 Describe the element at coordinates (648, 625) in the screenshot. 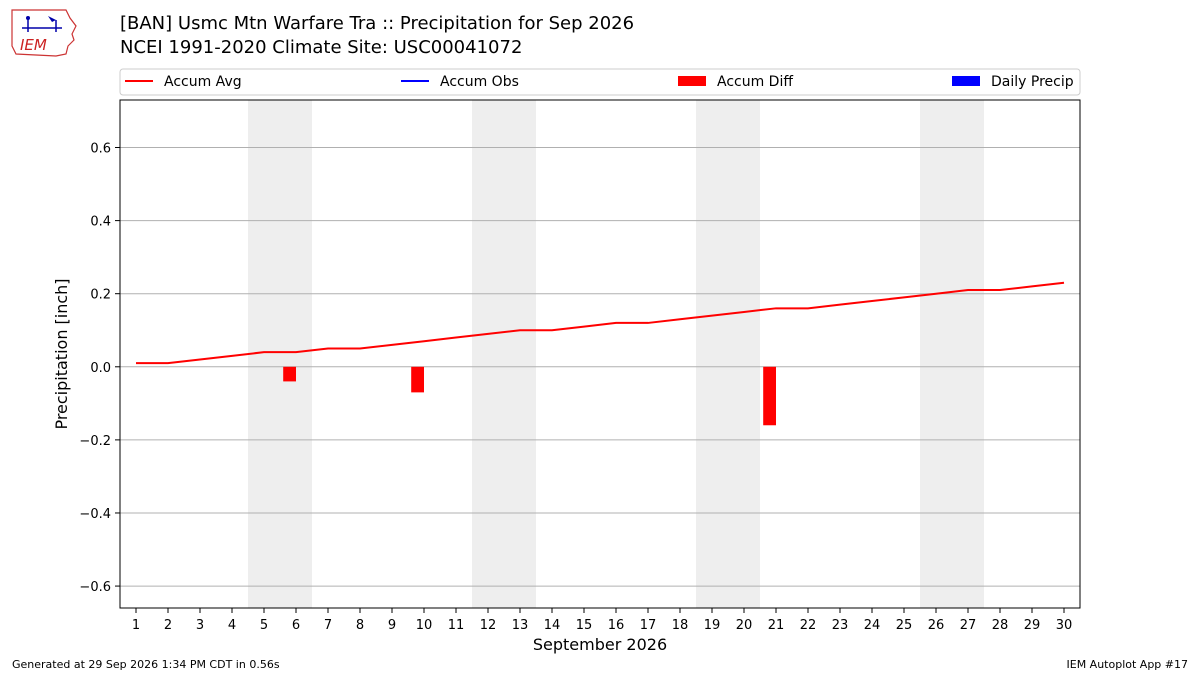

I see `x-tick-label: 17` at that location.